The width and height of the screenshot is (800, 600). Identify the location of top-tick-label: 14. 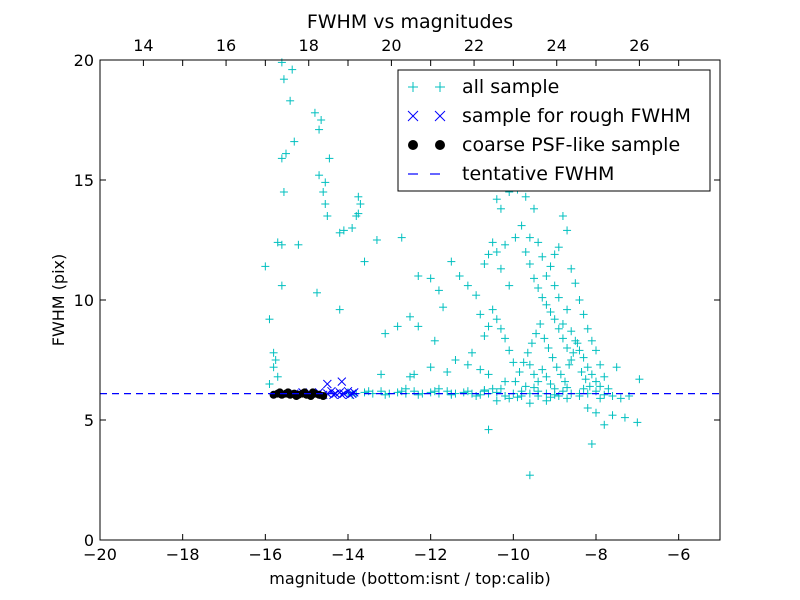
(143, 45).